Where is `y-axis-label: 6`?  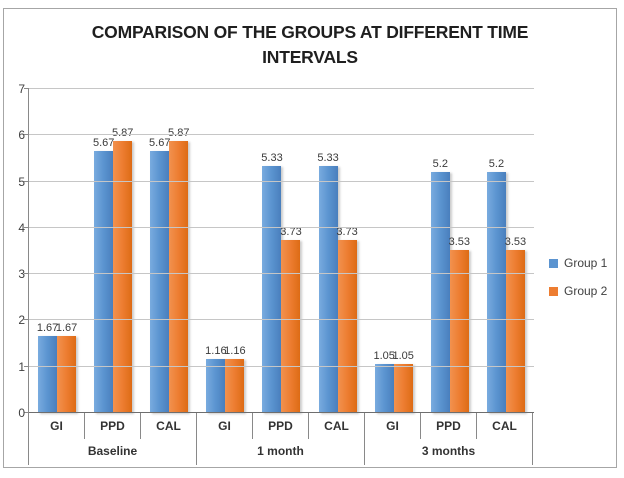
y-axis-label: 6 is located at coordinates (21, 135).